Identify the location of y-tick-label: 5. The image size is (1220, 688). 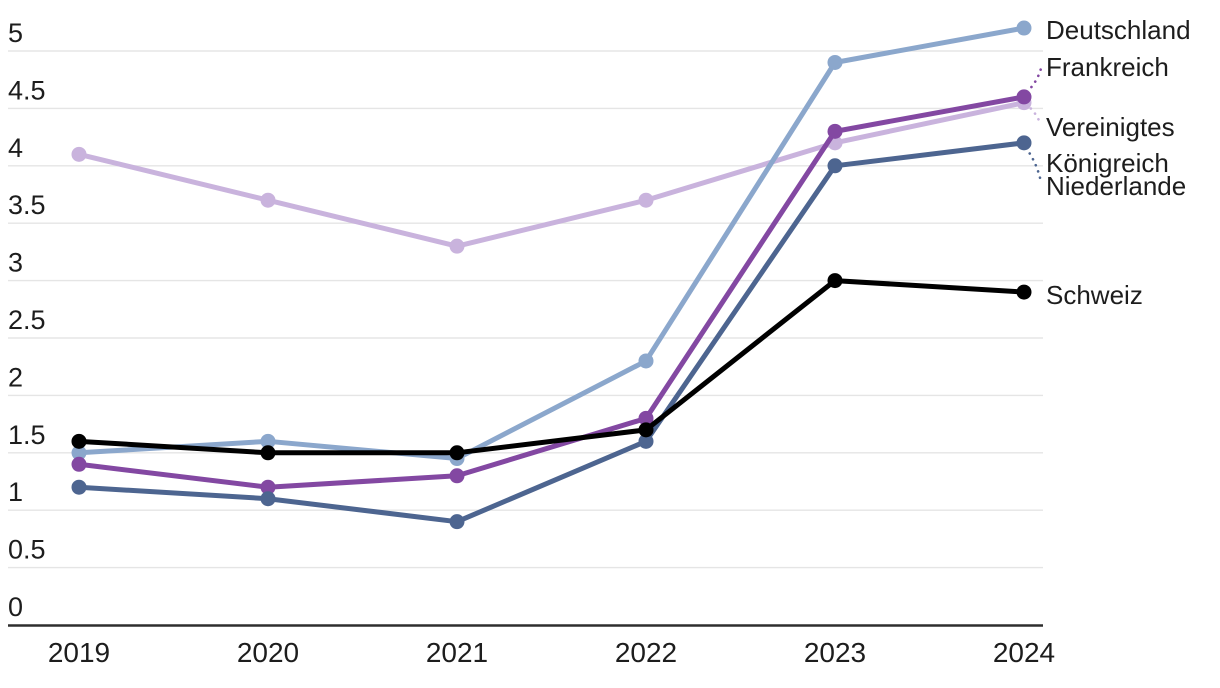
(15, 33).